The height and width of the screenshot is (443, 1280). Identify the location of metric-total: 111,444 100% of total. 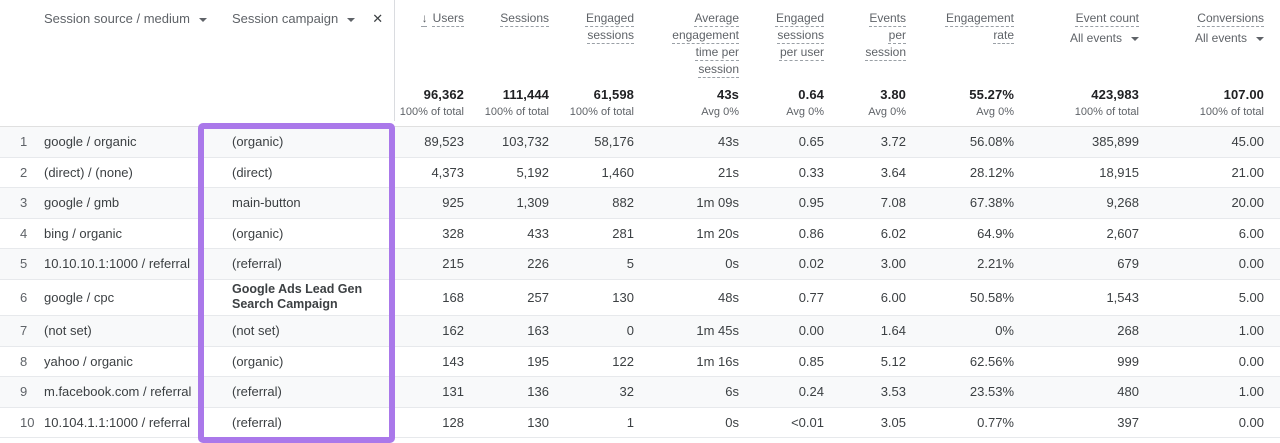
(517, 102).